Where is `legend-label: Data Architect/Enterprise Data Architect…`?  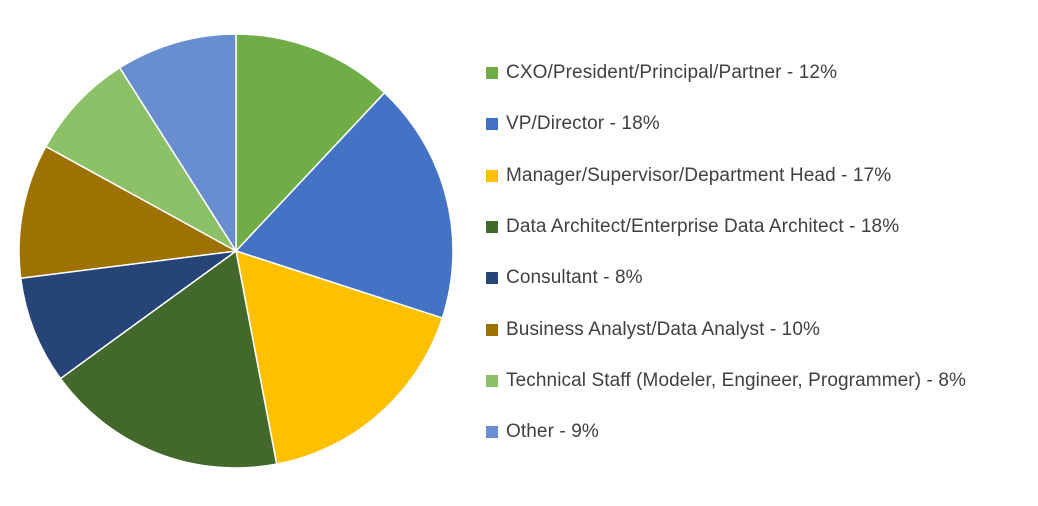
legend-label: Data Architect/Enterprise Data Architect… is located at coordinates (703, 226).